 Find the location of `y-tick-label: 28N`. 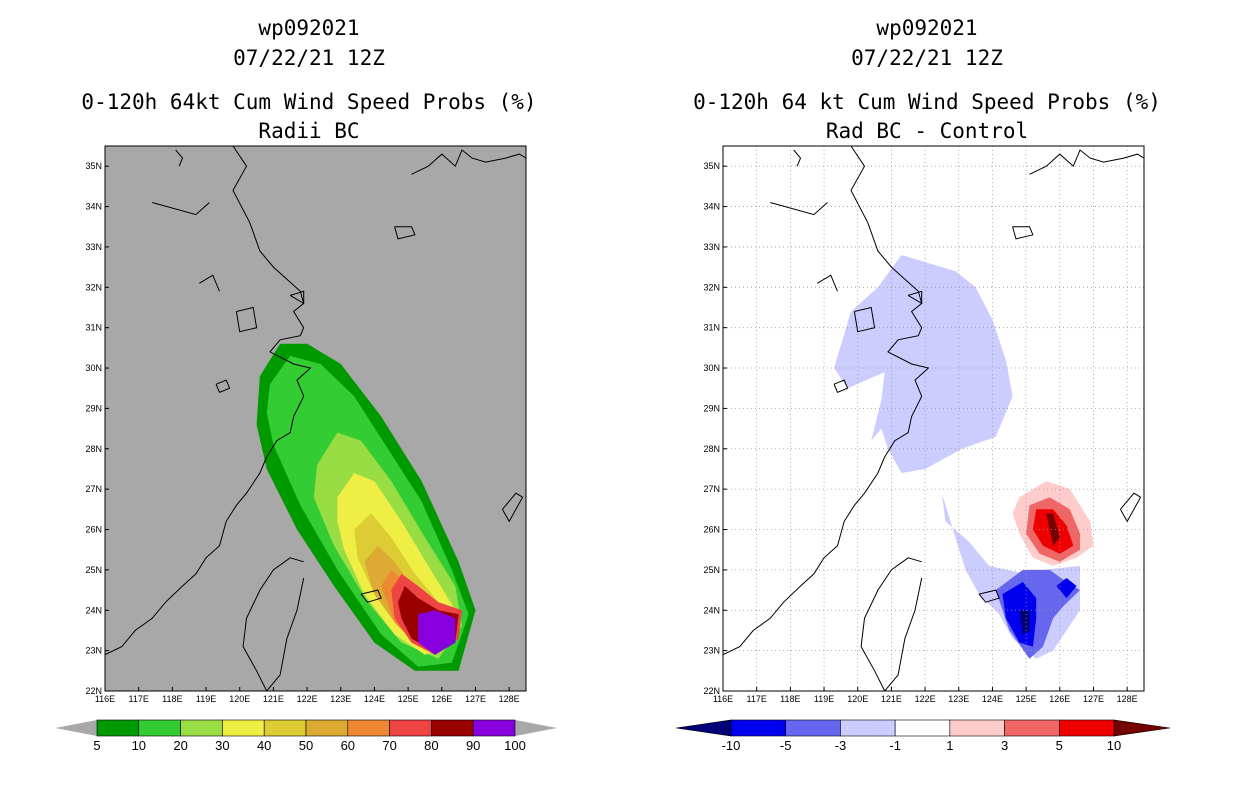

y-tick-label: 28N is located at coordinates (711, 449).